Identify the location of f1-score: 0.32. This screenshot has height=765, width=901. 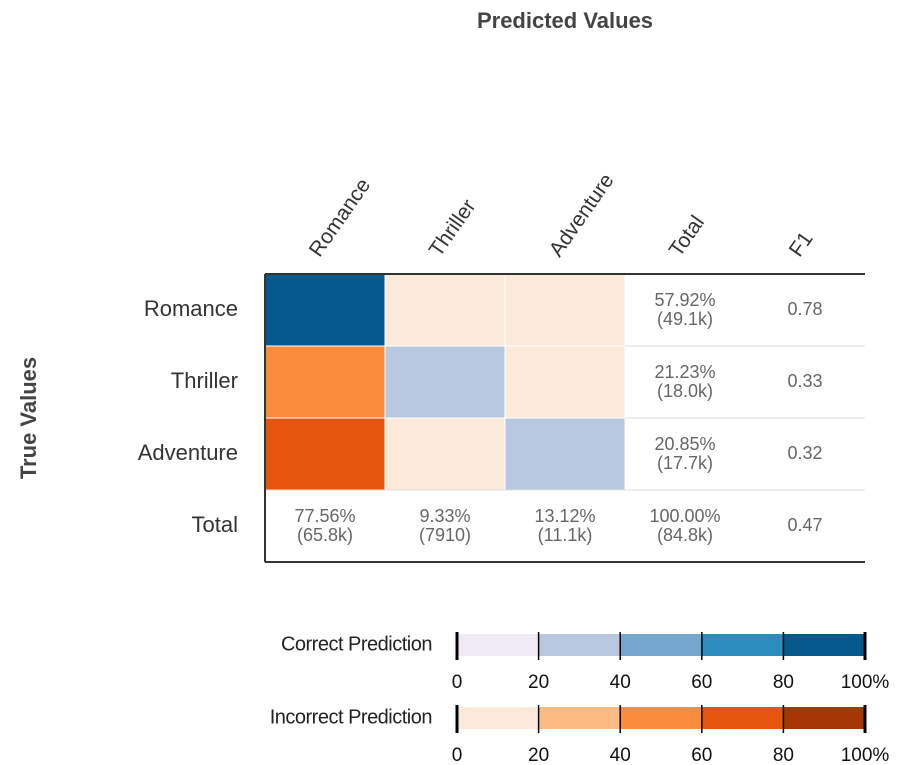
(804, 453).